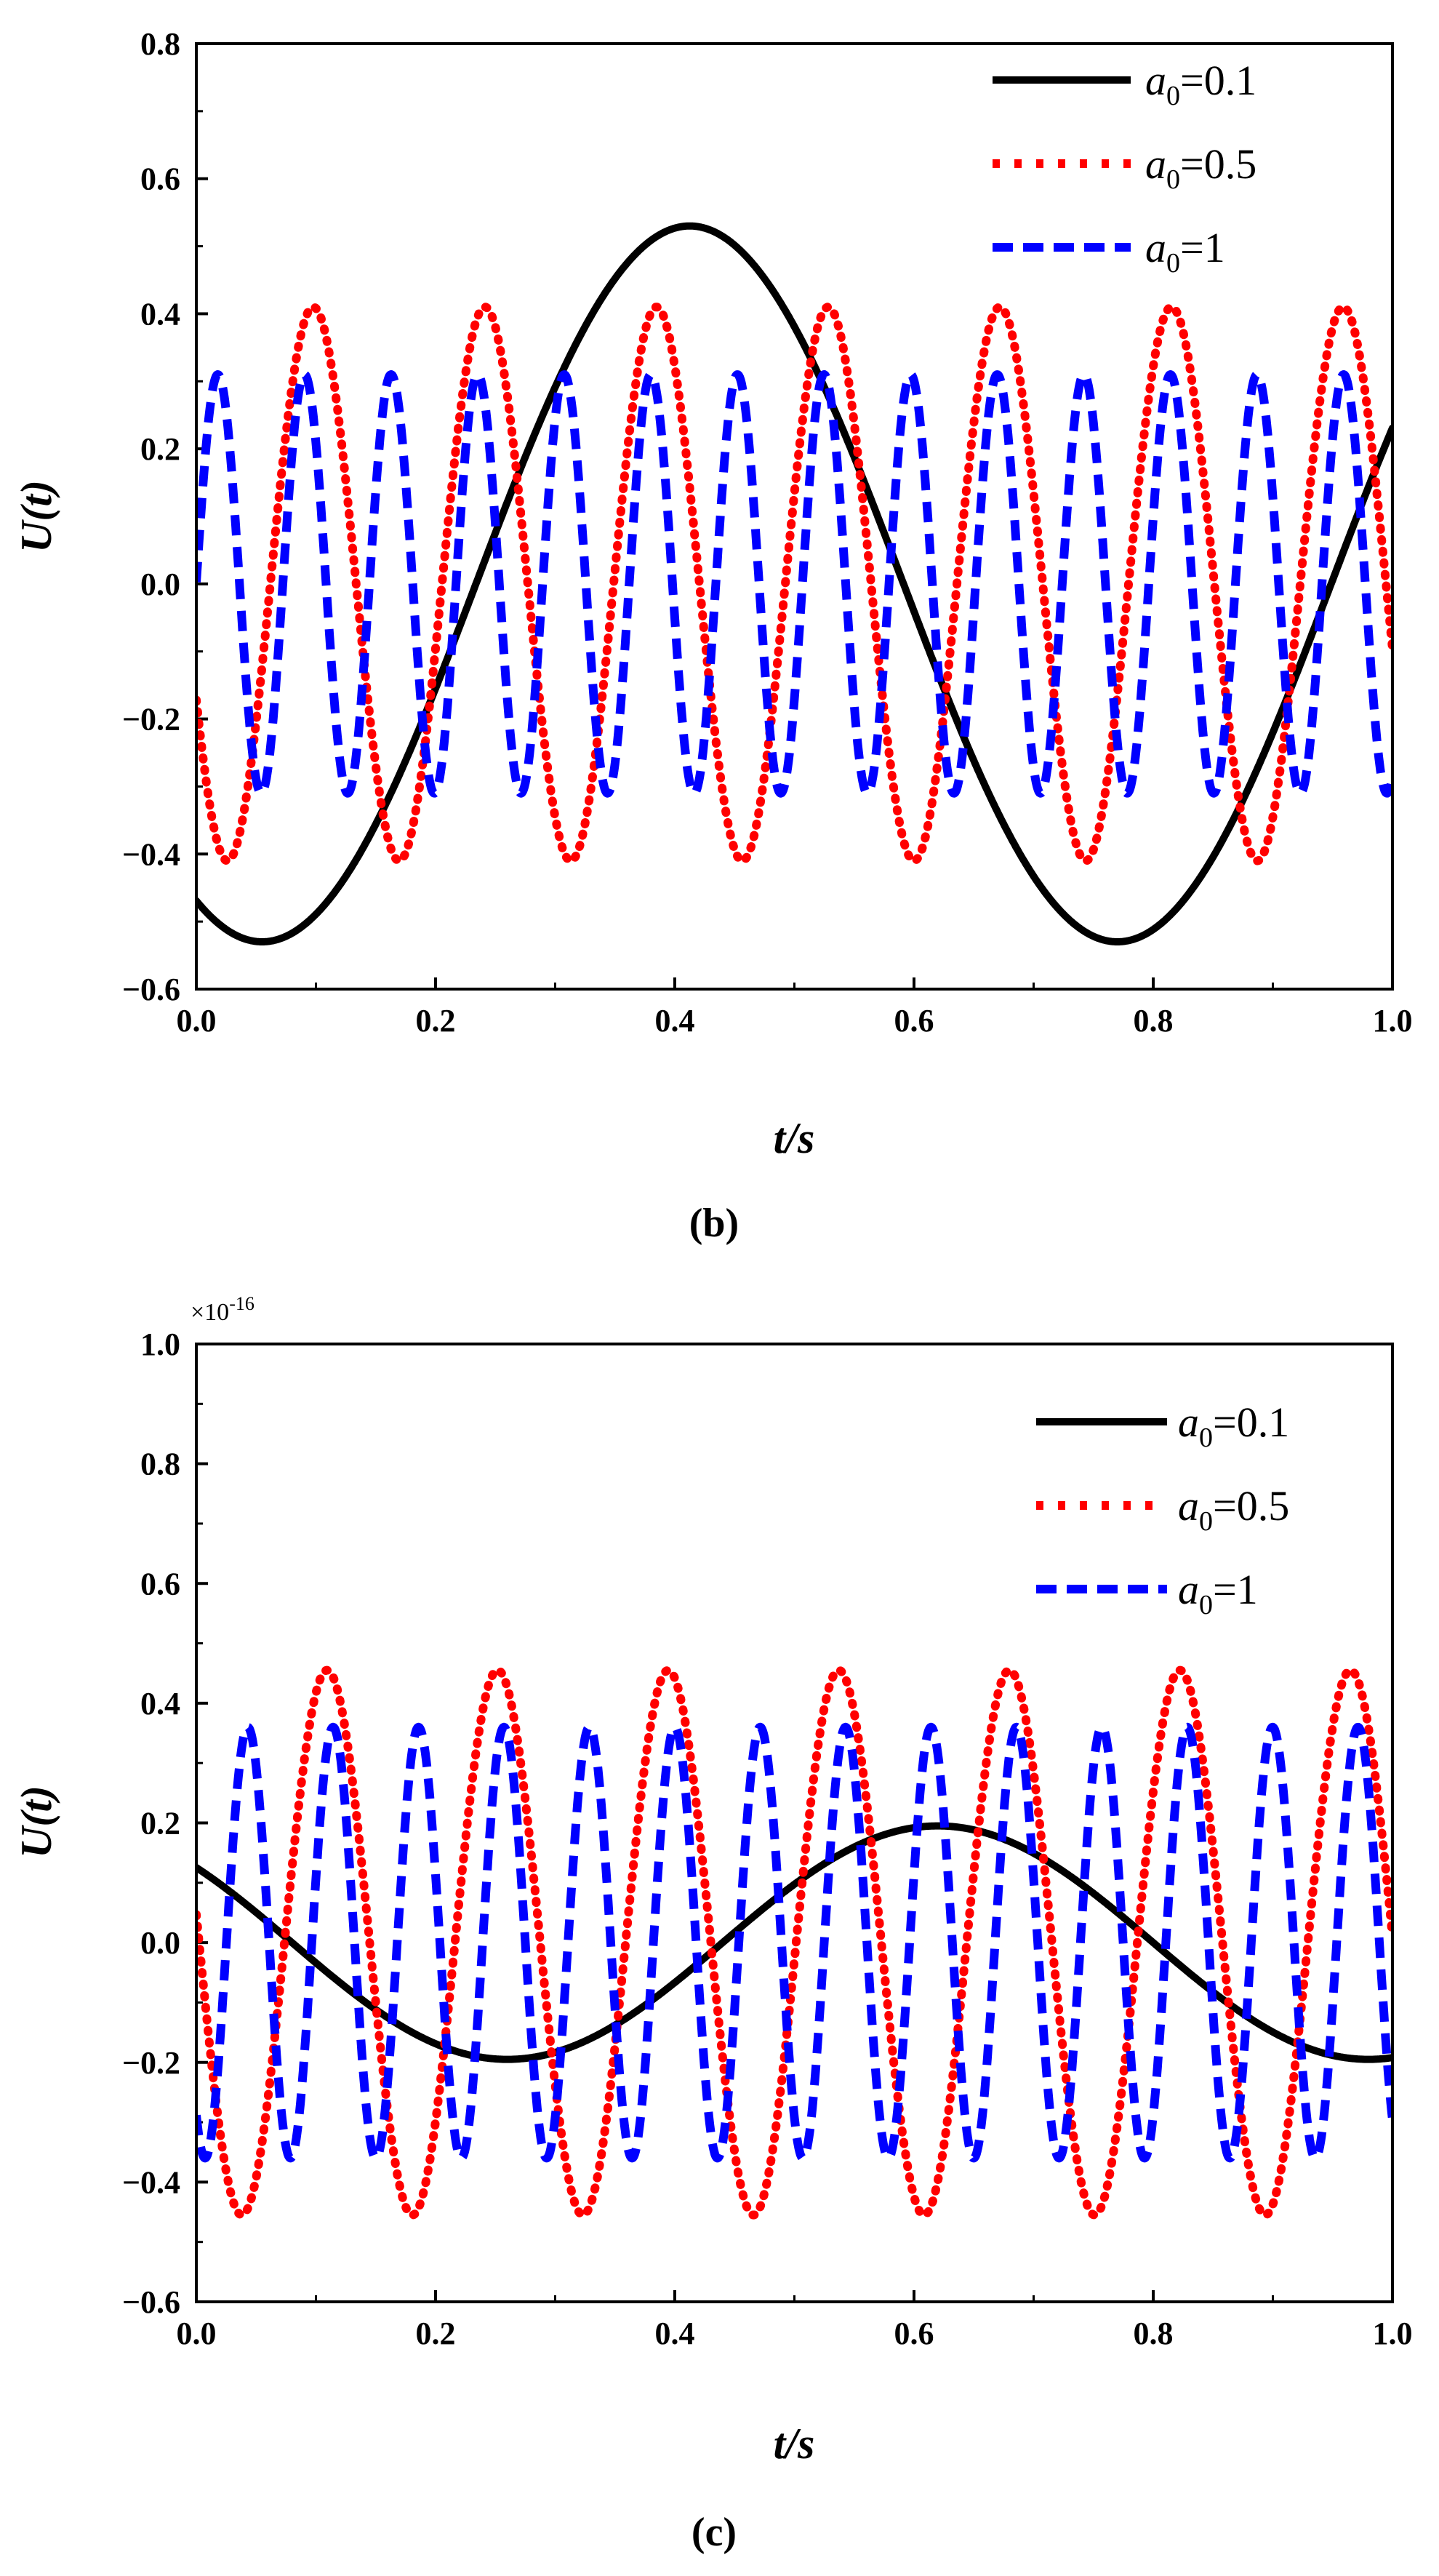 This screenshot has width=1439, height=2576. What do you see at coordinates (160, 1344) in the screenshot?
I see `y-tick-label: 1.0` at bounding box center [160, 1344].